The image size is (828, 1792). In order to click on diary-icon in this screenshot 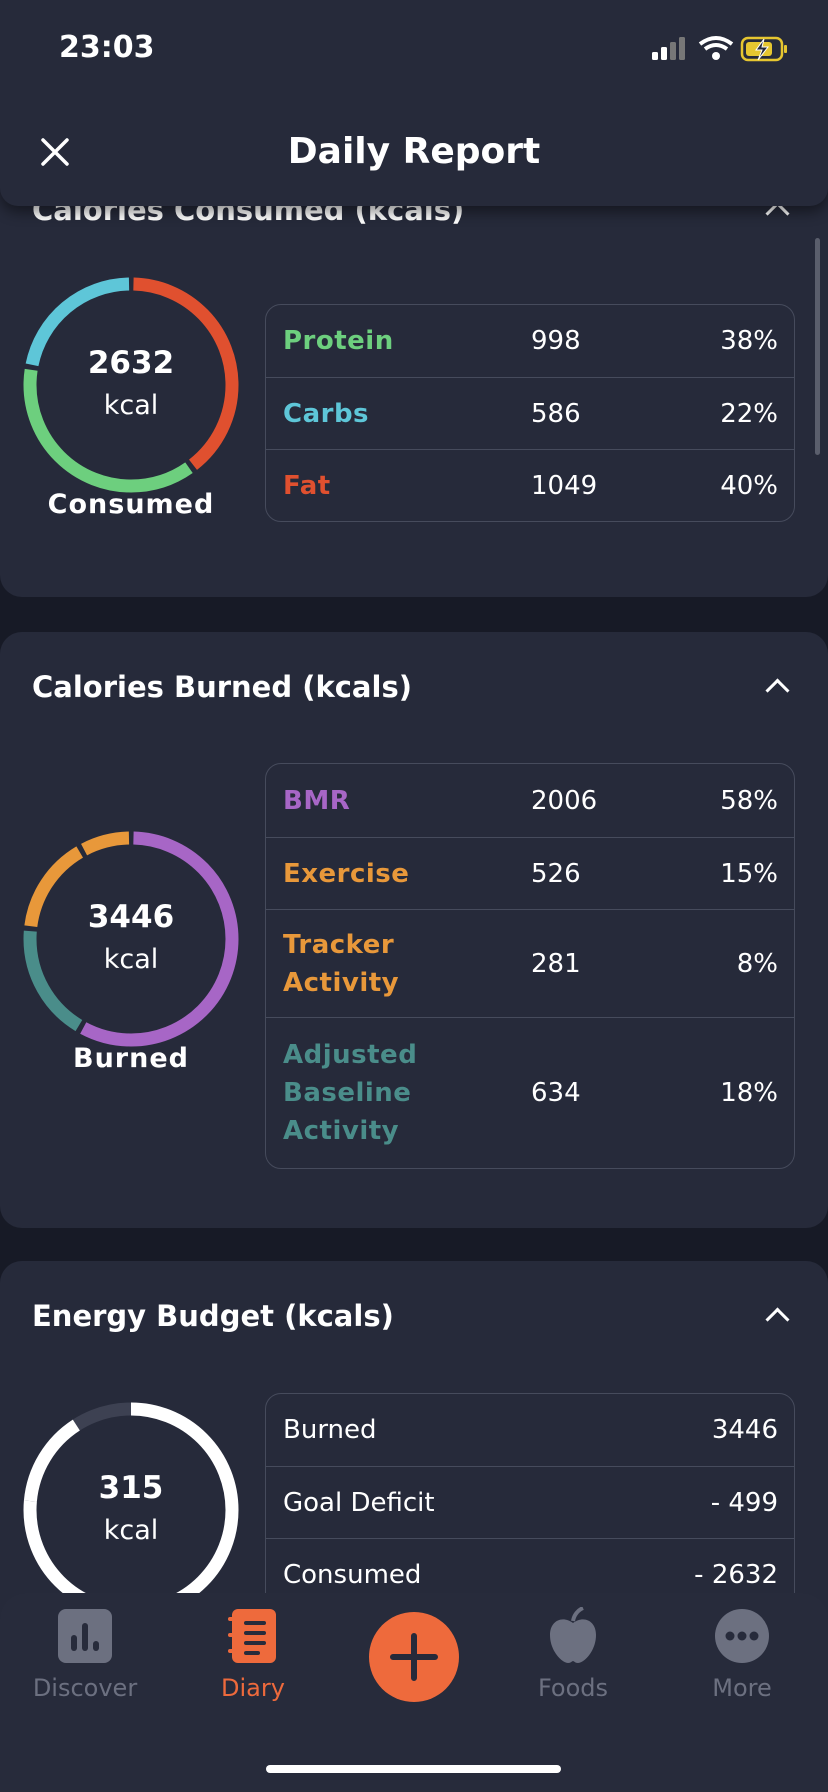, I will do `click(253, 1636)`.